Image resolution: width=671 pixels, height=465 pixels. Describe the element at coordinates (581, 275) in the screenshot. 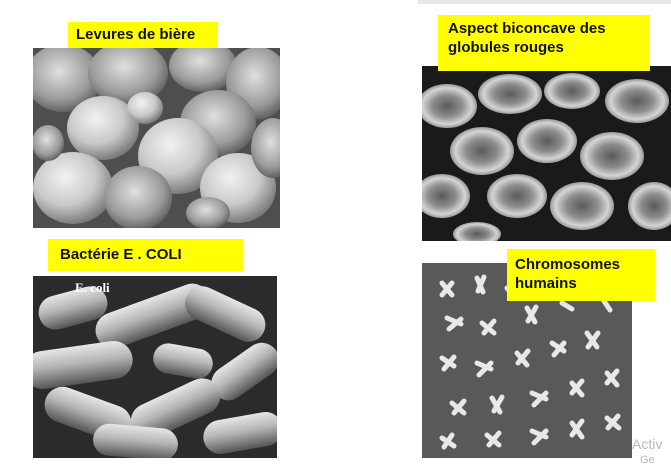

I see `chromosomes-caption: Chromosomes humains` at that location.